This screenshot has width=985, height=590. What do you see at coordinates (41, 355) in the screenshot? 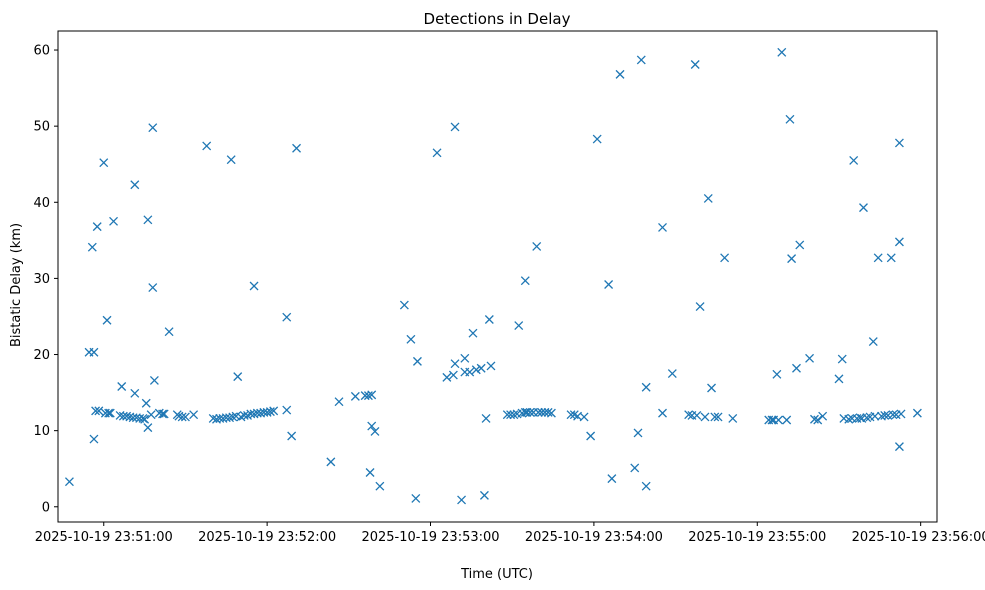
I see `y-tick-label: 20` at bounding box center [41, 355].